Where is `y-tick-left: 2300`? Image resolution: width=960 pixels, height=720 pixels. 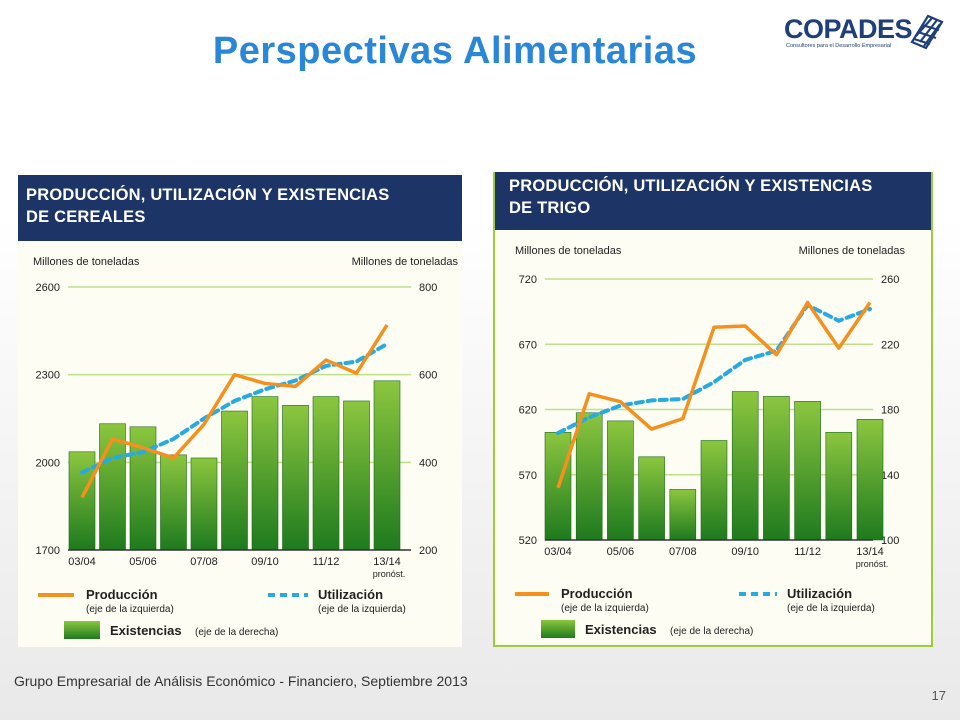 y-tick-left: 2300 is located at coordinates (48, 376).